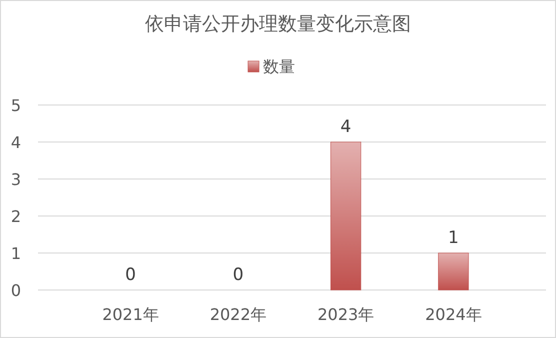 This screenshot has height=338, width=556. I want to click on y-tick-label: 2, so click(16, 216).